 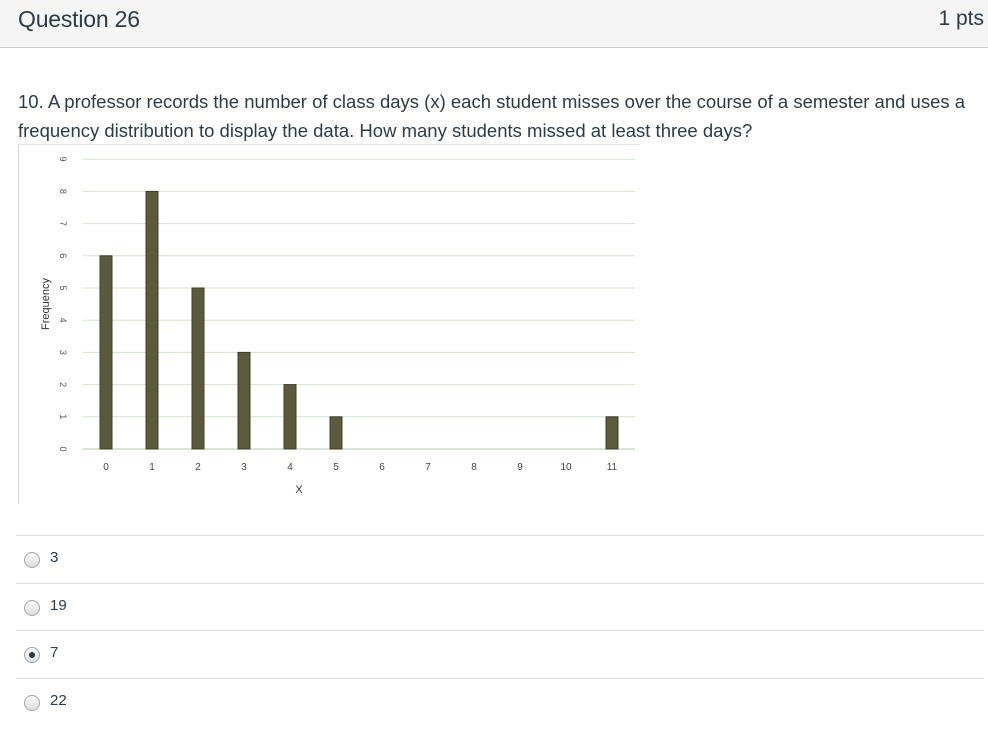 I want to click on y-tick-label: 7, so click(x=63, y=223).